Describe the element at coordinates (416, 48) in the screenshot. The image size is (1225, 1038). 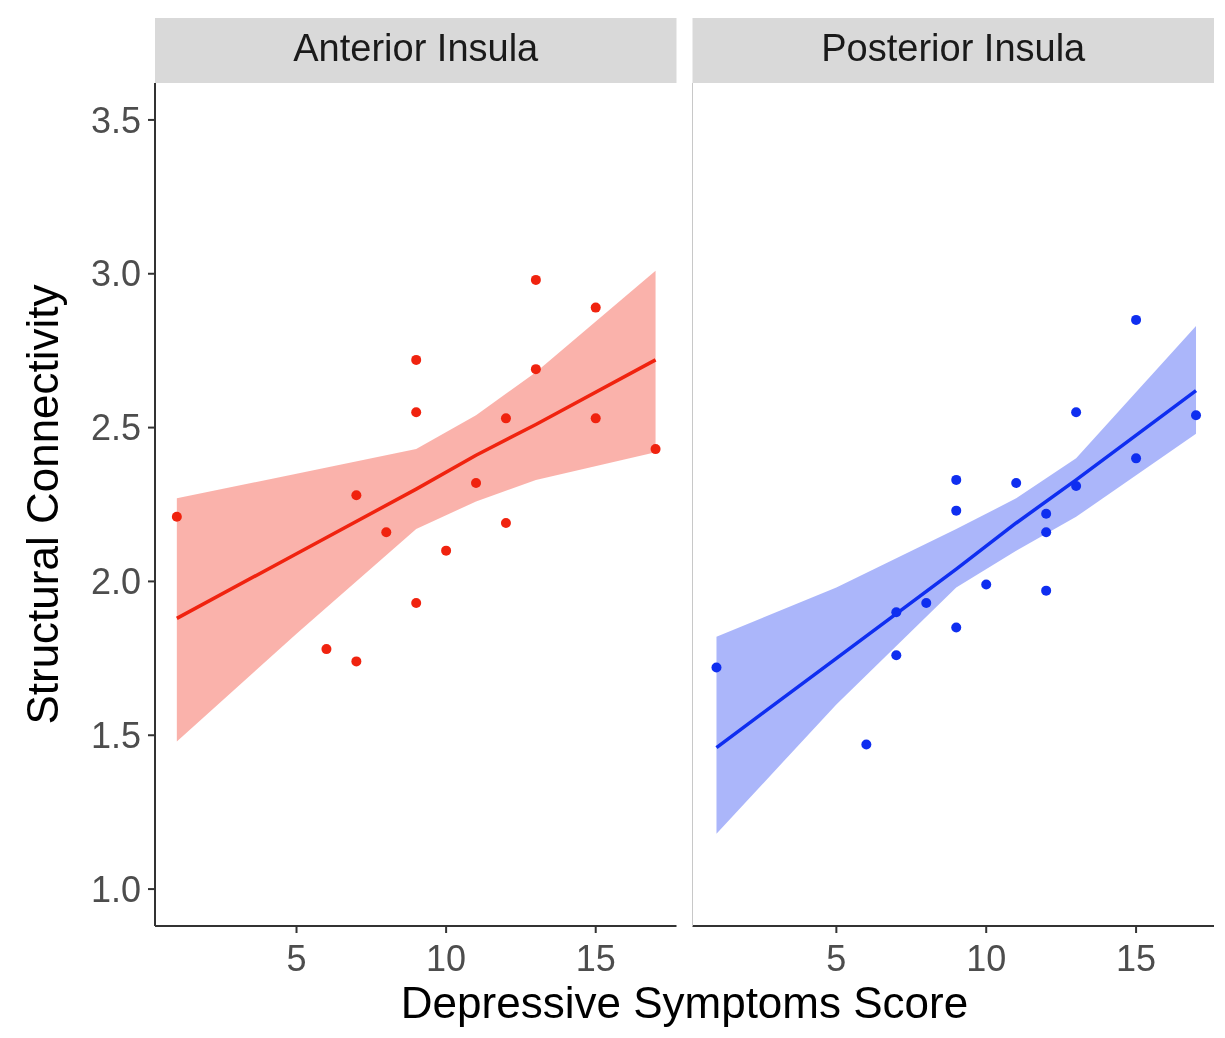
I see `chart-title: Anterior Insula` at that location.